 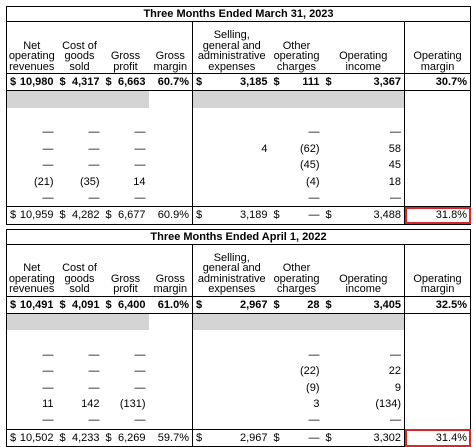 I want to click on cell: 61.0%, so click(x=170, y=305).